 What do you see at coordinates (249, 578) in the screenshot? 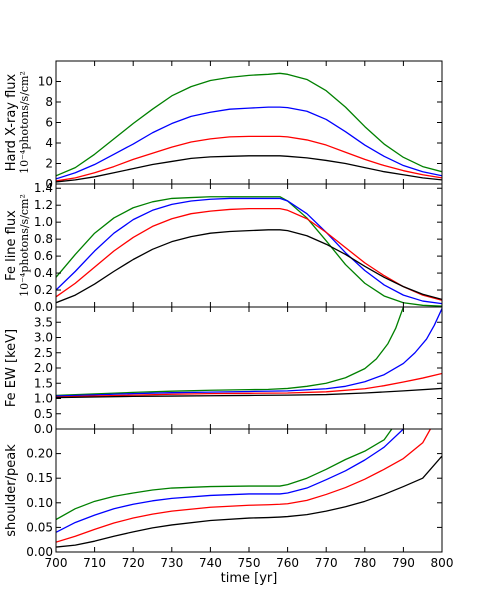
I see `x-axis-label: time [yr]` at bounding box center [249, 578].